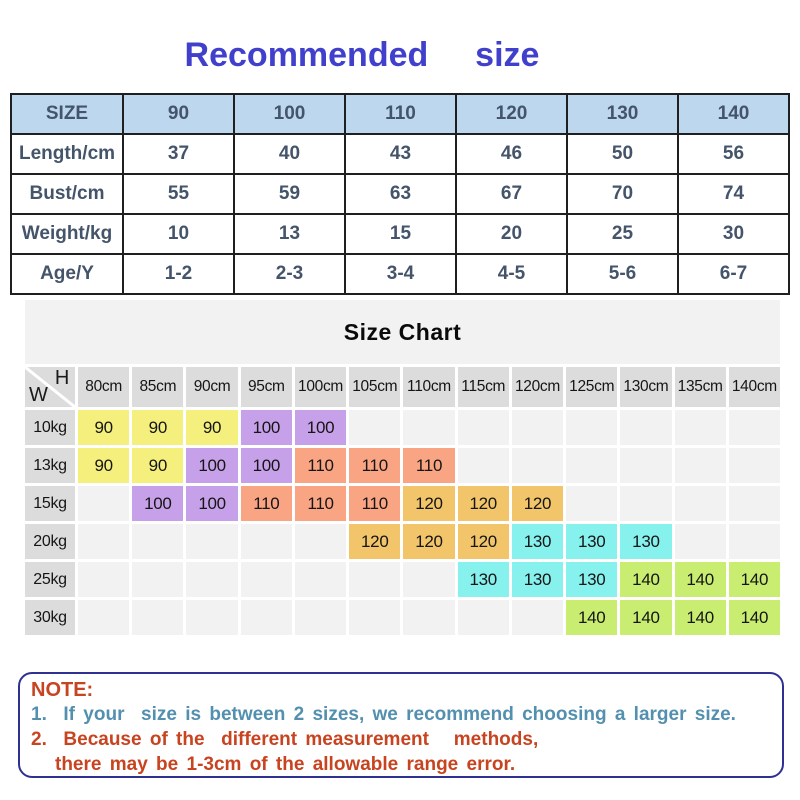 This screenshot has height=800, width=800. Describe the element at coordinates (320, 387) in the screenshot. I see `chart-col-header: 100cm` at that location.